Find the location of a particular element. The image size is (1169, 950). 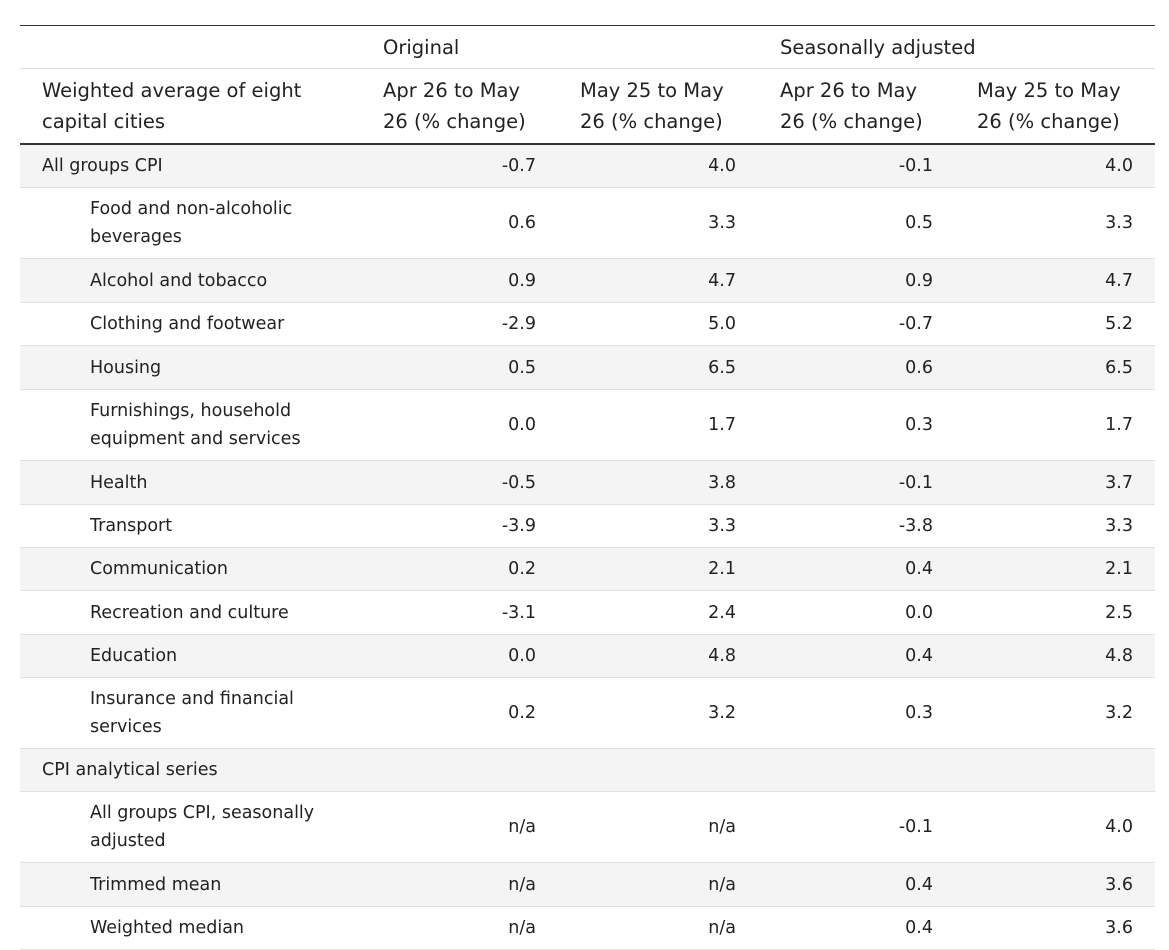

cell-sa-monthly: 0.0 is located at coordinates (856, 612).